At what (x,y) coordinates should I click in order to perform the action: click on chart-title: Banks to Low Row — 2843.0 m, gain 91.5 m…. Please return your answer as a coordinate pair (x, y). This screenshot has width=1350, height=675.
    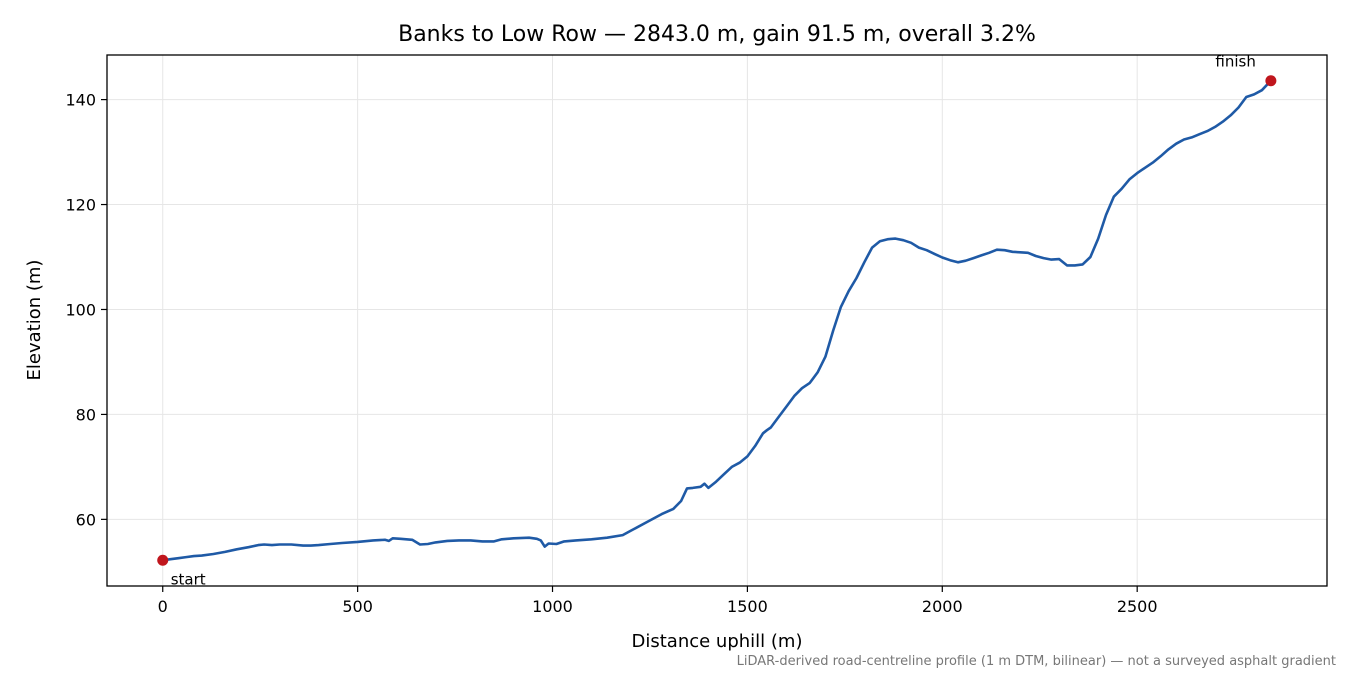
    Looking at the image, I should click on (717, 34).